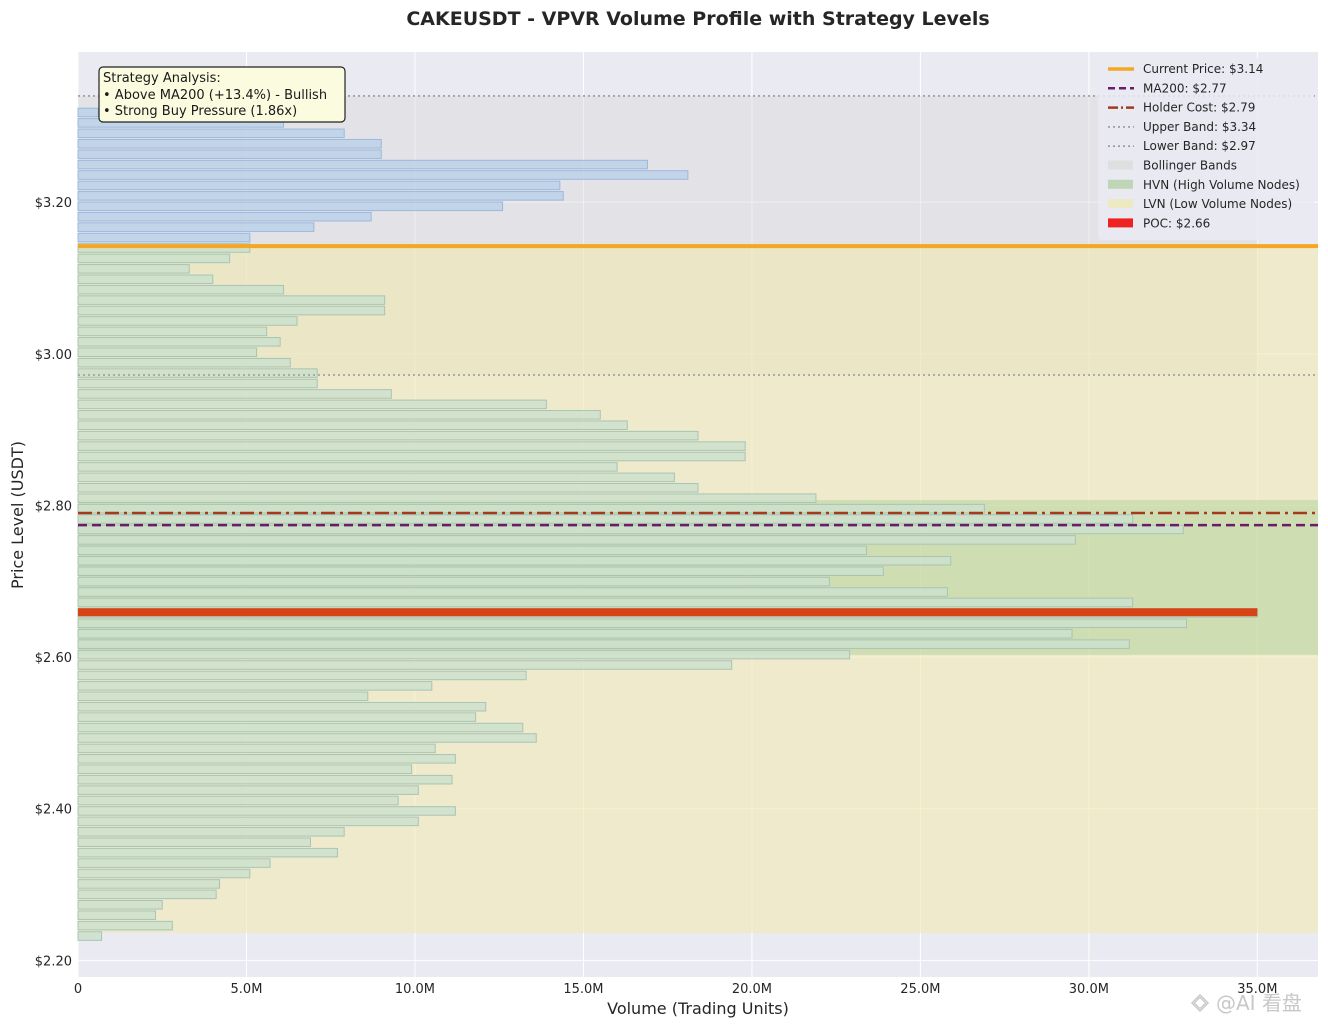 This screenshot has height=1029, width=1328. I want to click on x-tick-label: 20.0M, so click(752, 989).